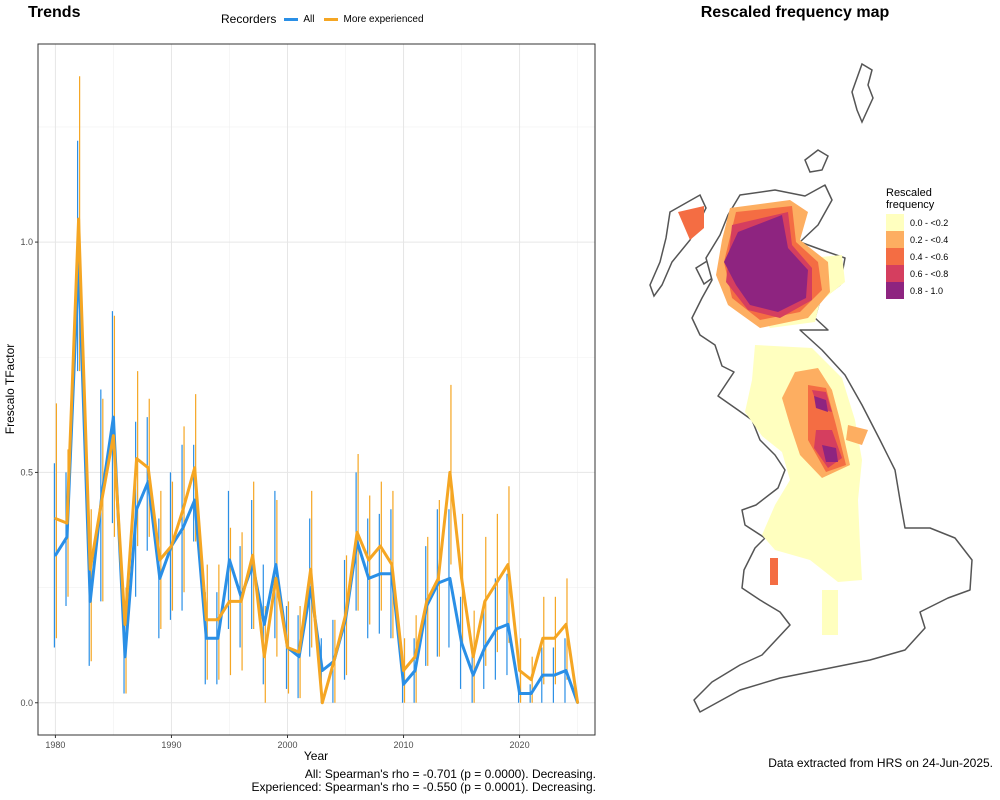 Image resolution: width=1000 pixels, height=800 pixels. Describe the element at coordinates (766, 263) in the screenshot. I see `freq-zone-4-highlands` at that location.